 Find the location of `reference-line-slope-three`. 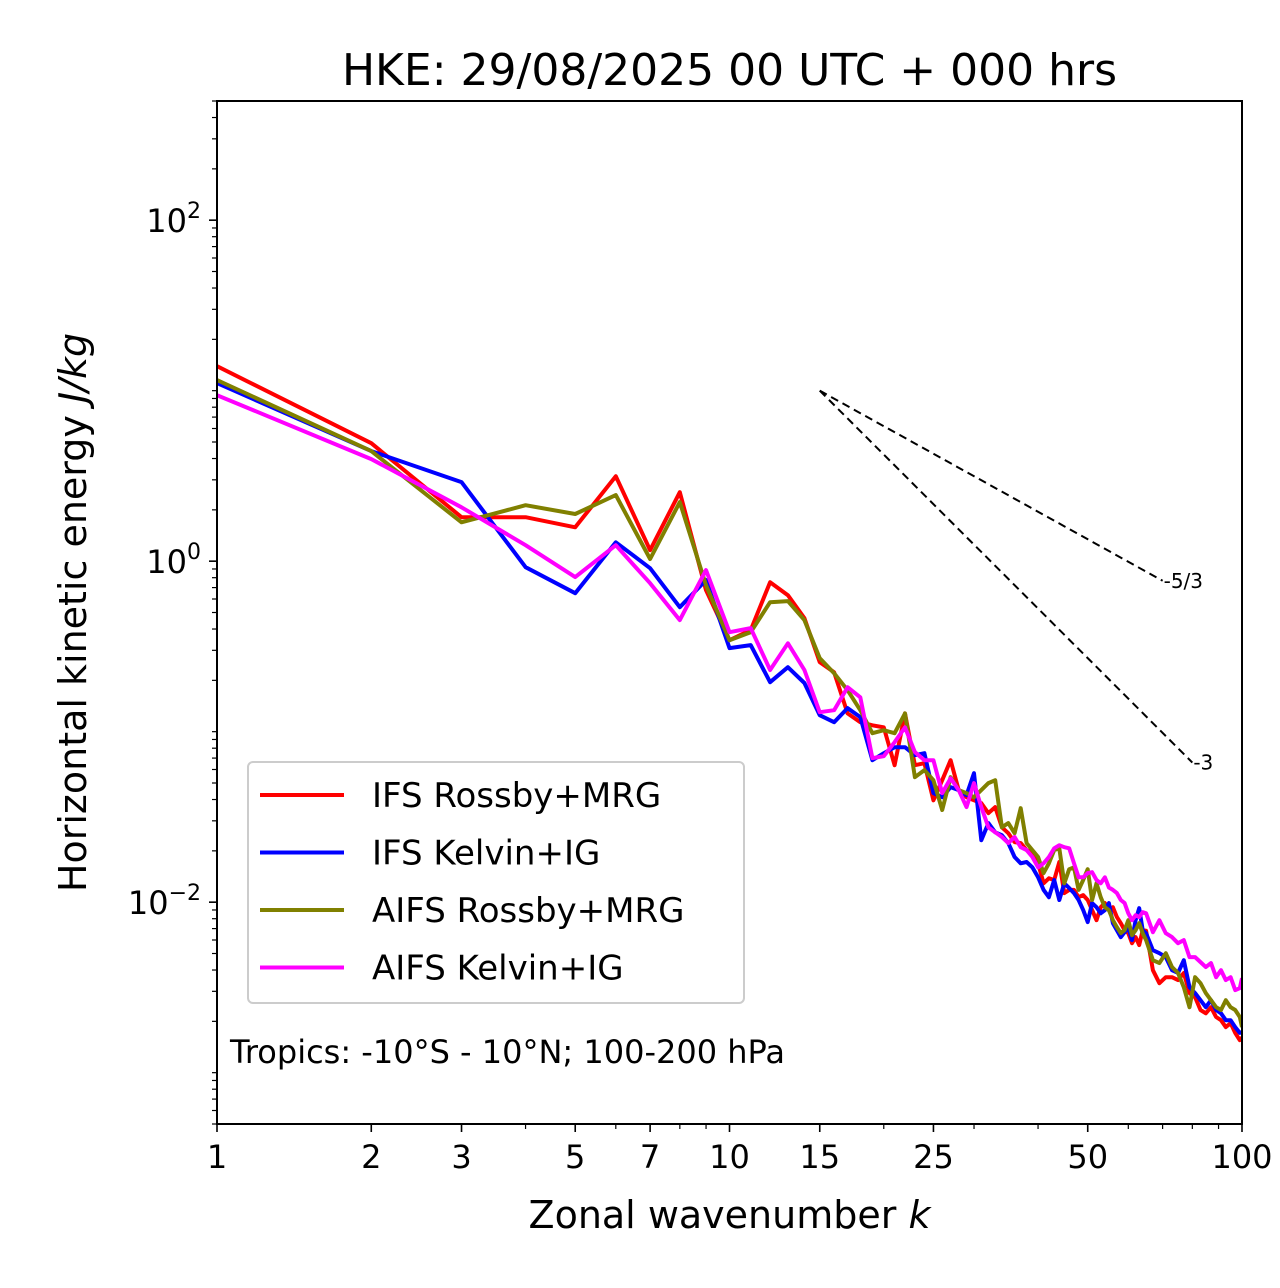

reference-line-slope-three is located at coordinates (1006, 576).